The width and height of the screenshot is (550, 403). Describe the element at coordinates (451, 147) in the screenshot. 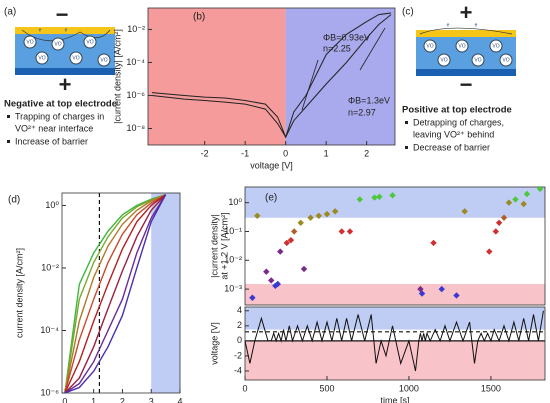

I see `bullet-text: Decrease of barrier` at that location.